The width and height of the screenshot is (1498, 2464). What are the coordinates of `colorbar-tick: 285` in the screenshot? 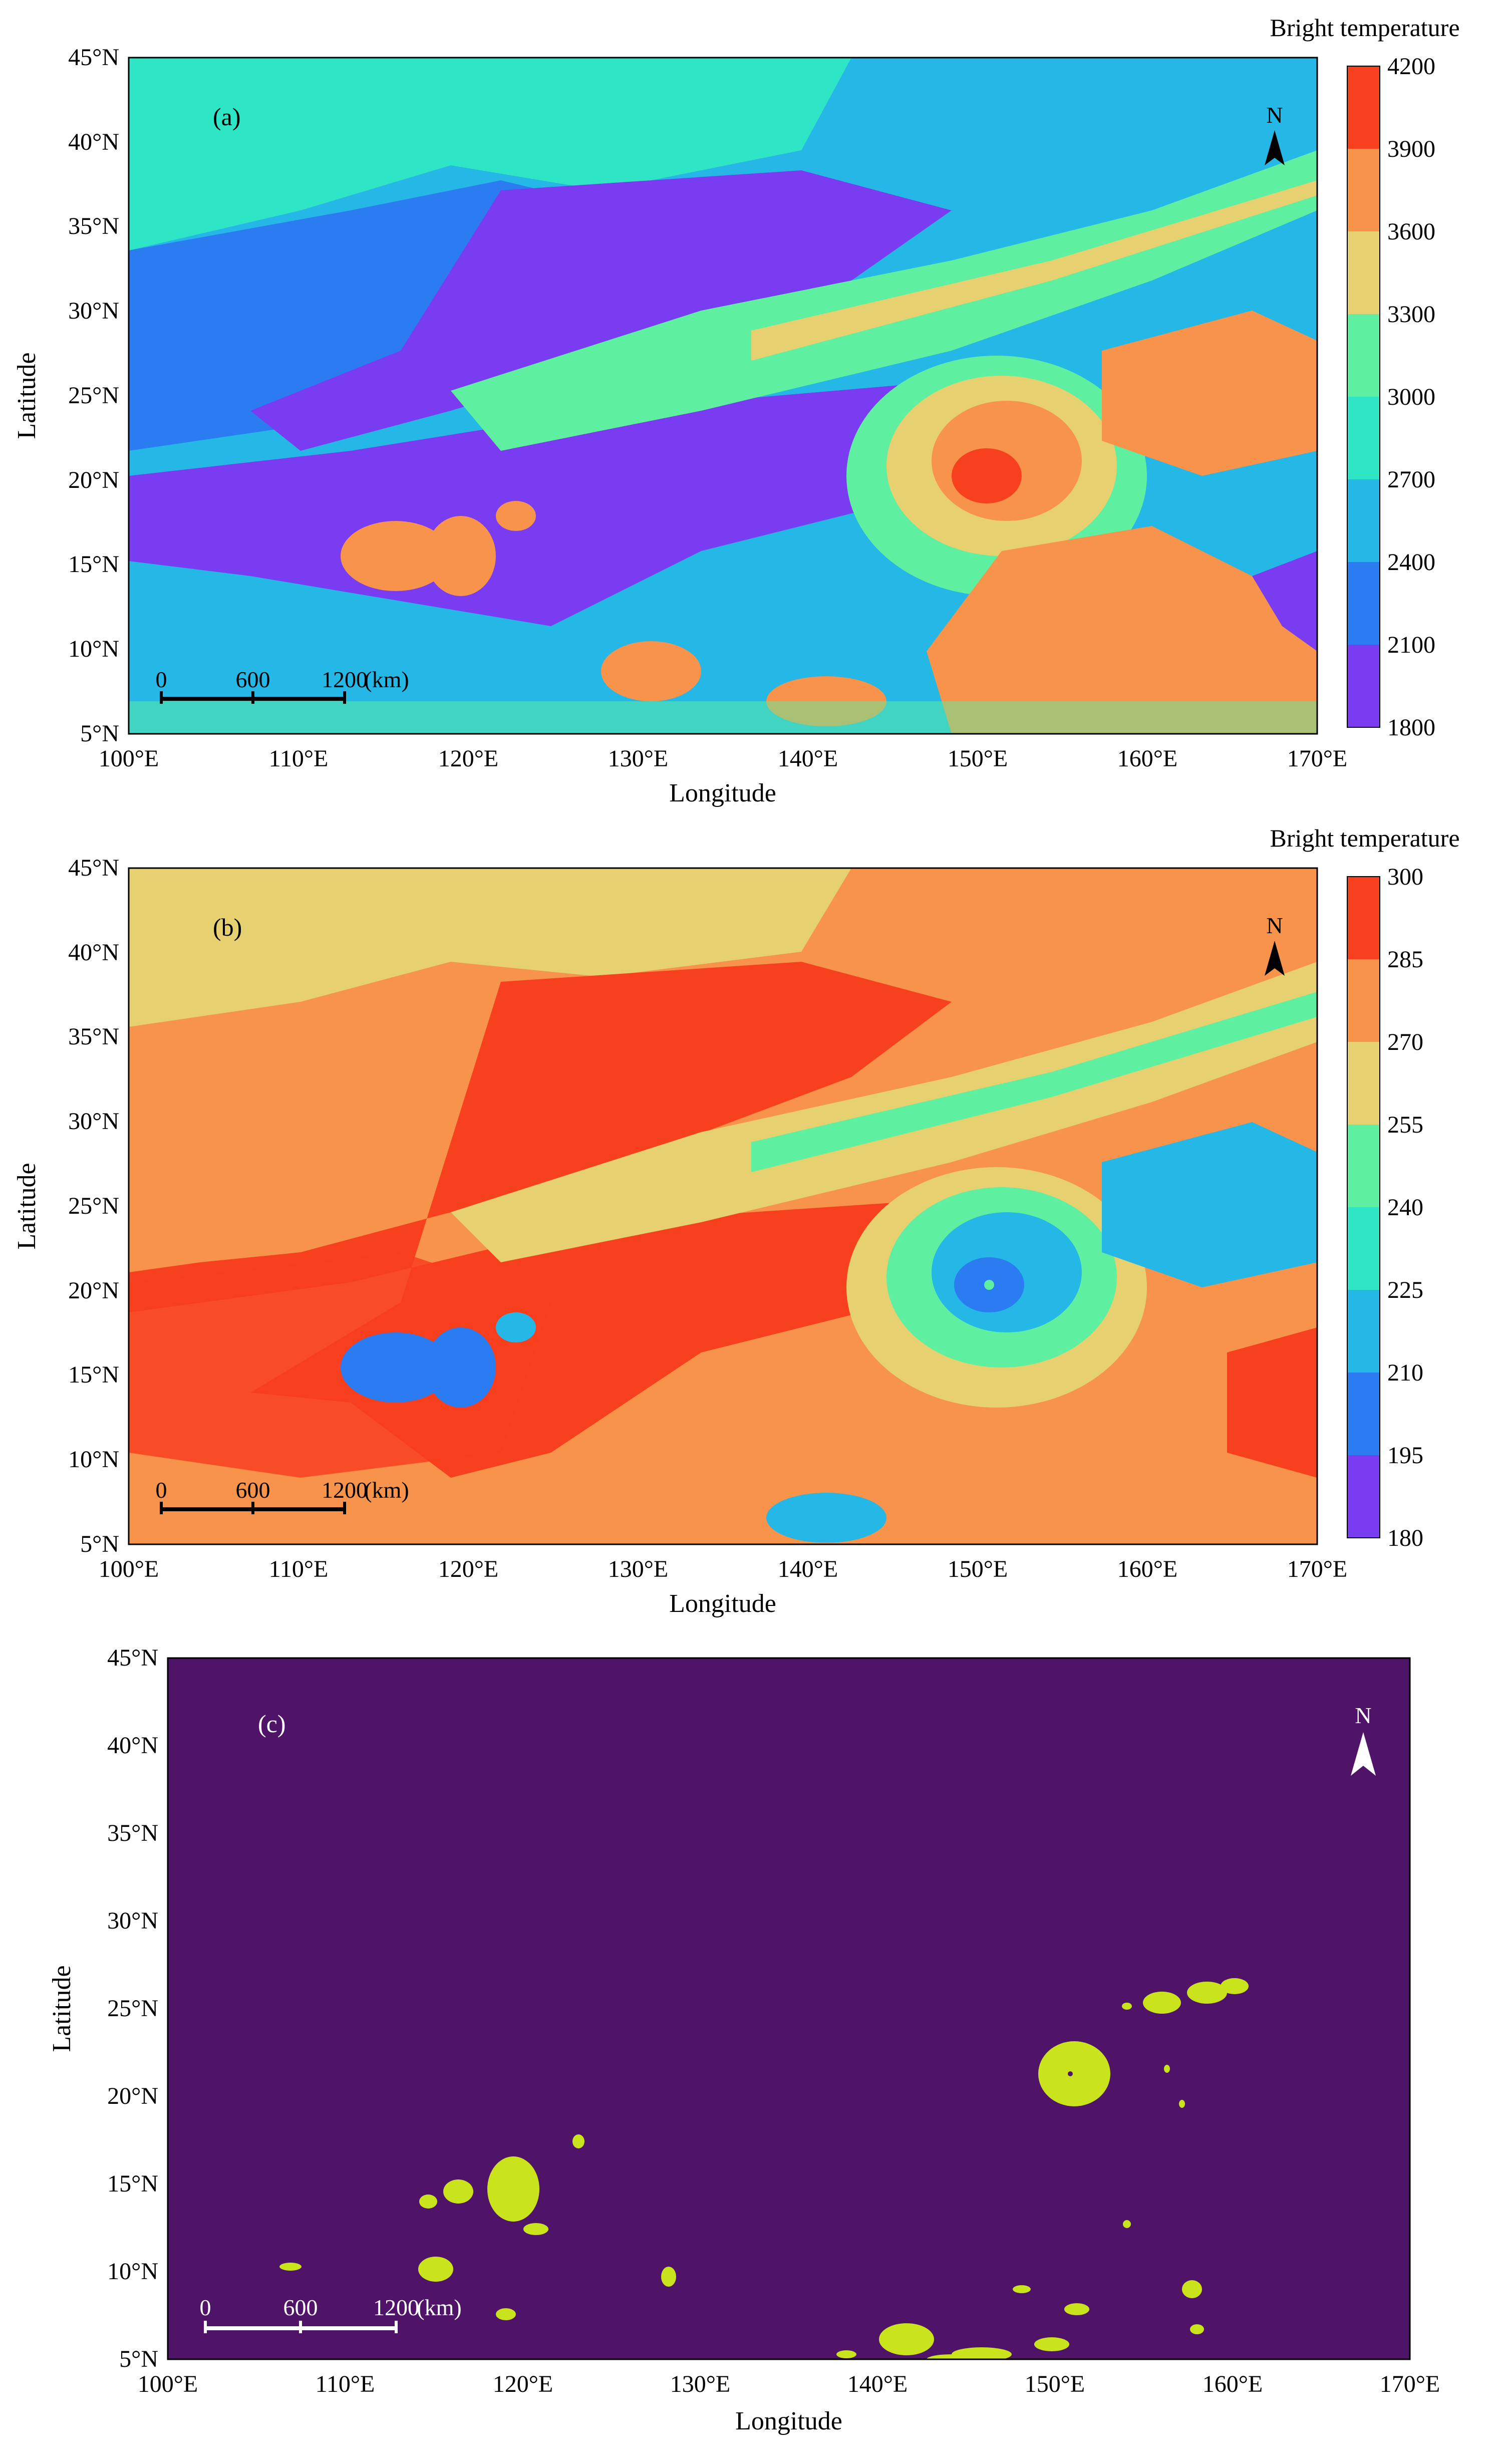 It's located at (1405, 960).